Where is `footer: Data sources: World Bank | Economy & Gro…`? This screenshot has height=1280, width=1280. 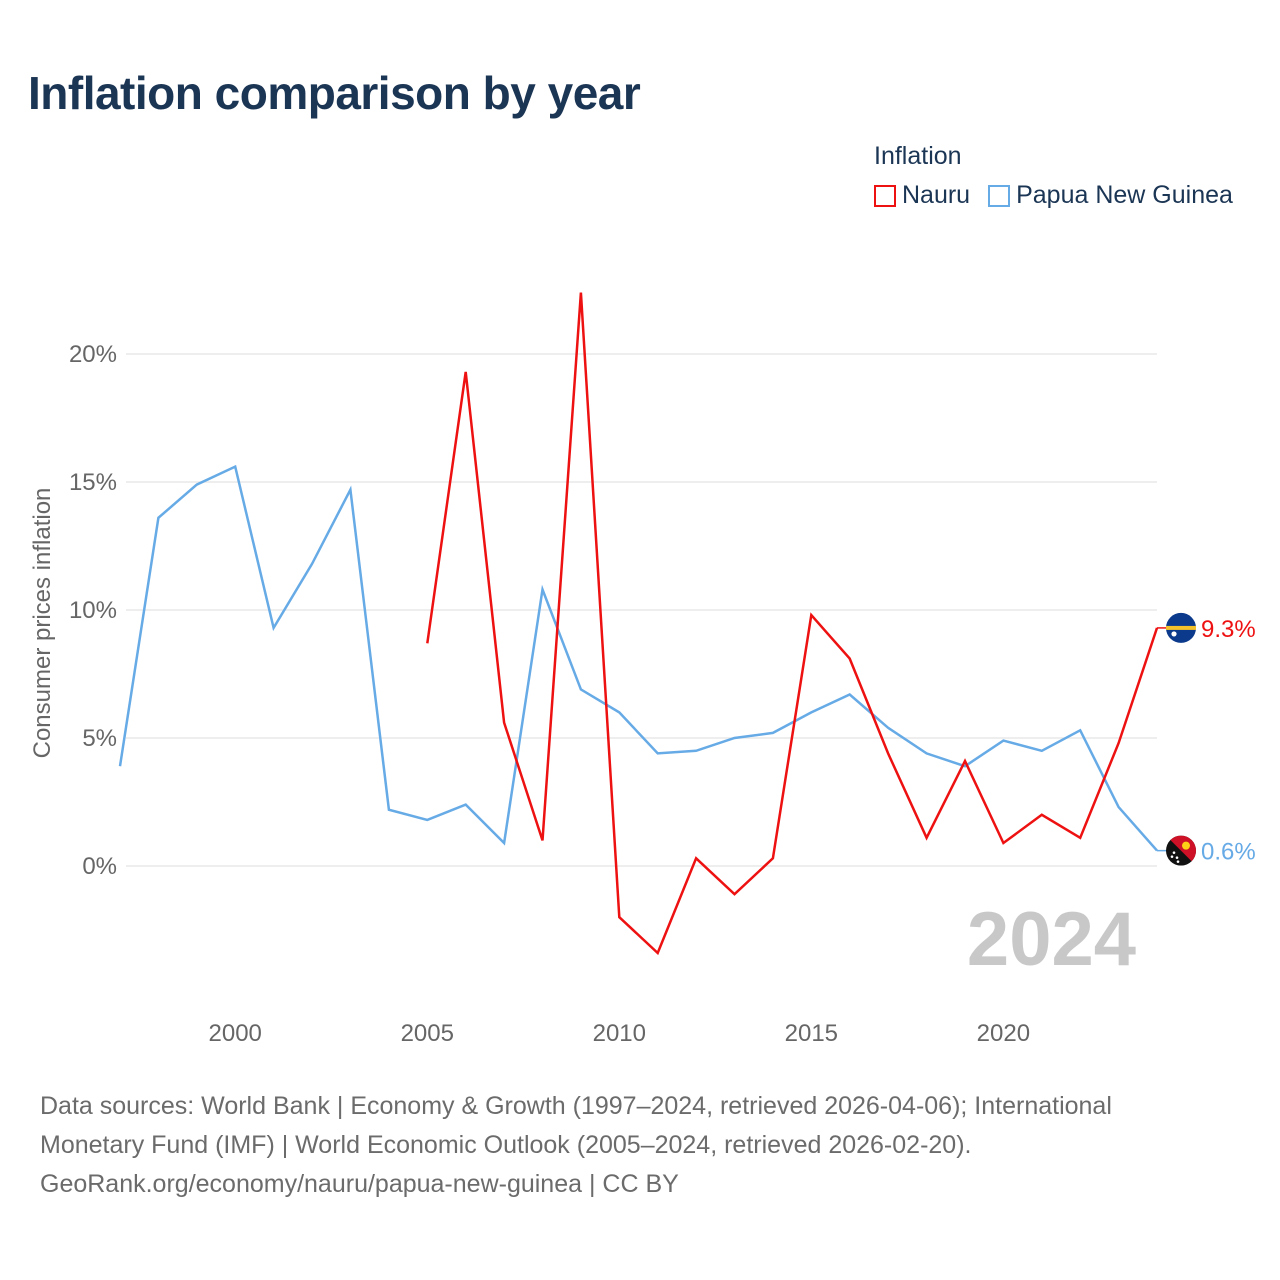
footer: Data sources: World Bank | Economy & Gro… is located at coordinates (640, 1145).